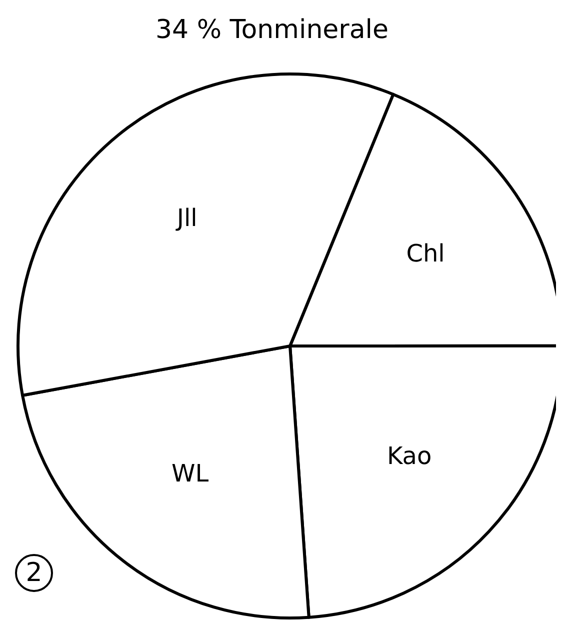  I want to click on text: 2, so click(34, 573).